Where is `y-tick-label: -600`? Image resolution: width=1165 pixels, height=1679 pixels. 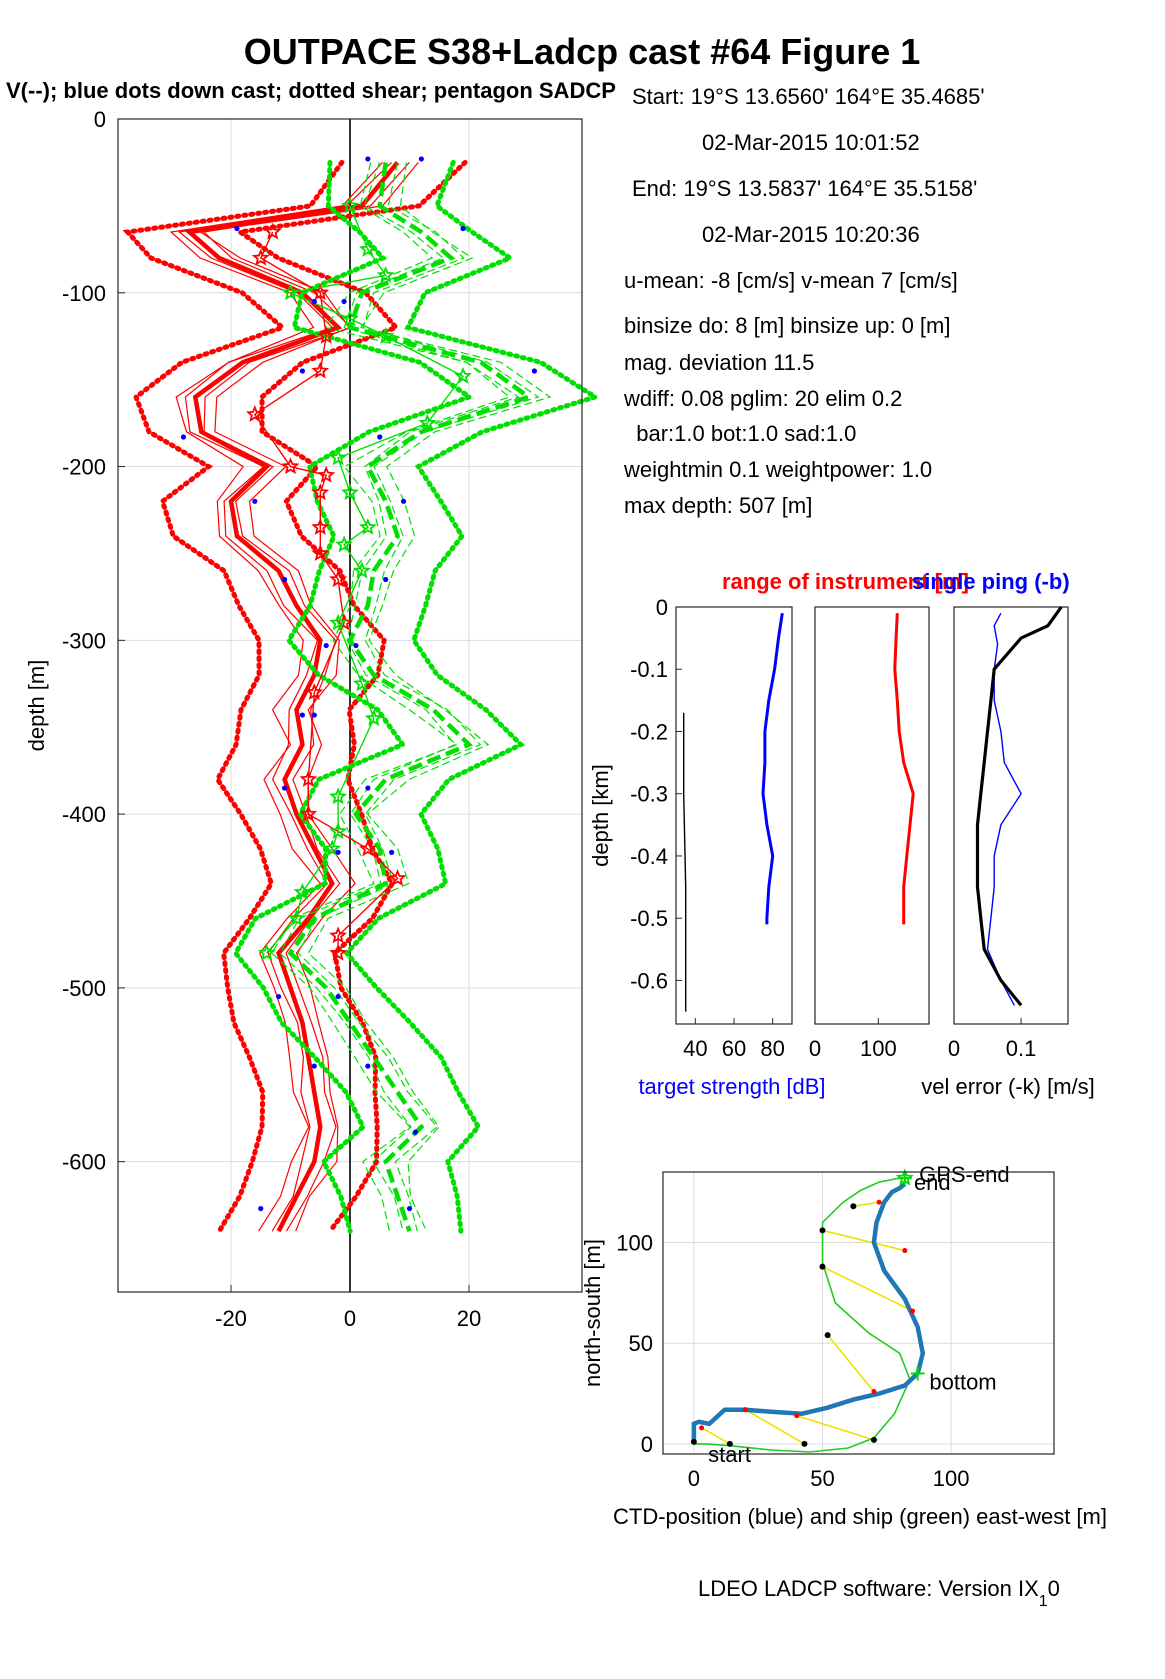
y-tick-label: -600 is located at coordinates (84, 1162).